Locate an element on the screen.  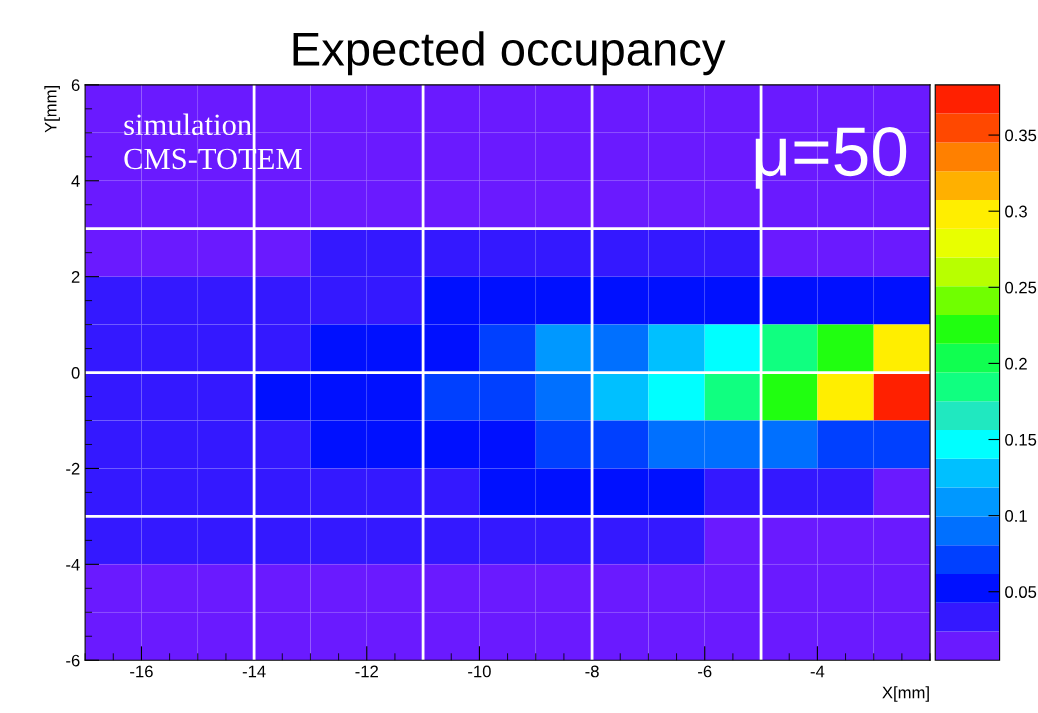
color-bar-label: 0.35 is located at coordinates (1021, 135).